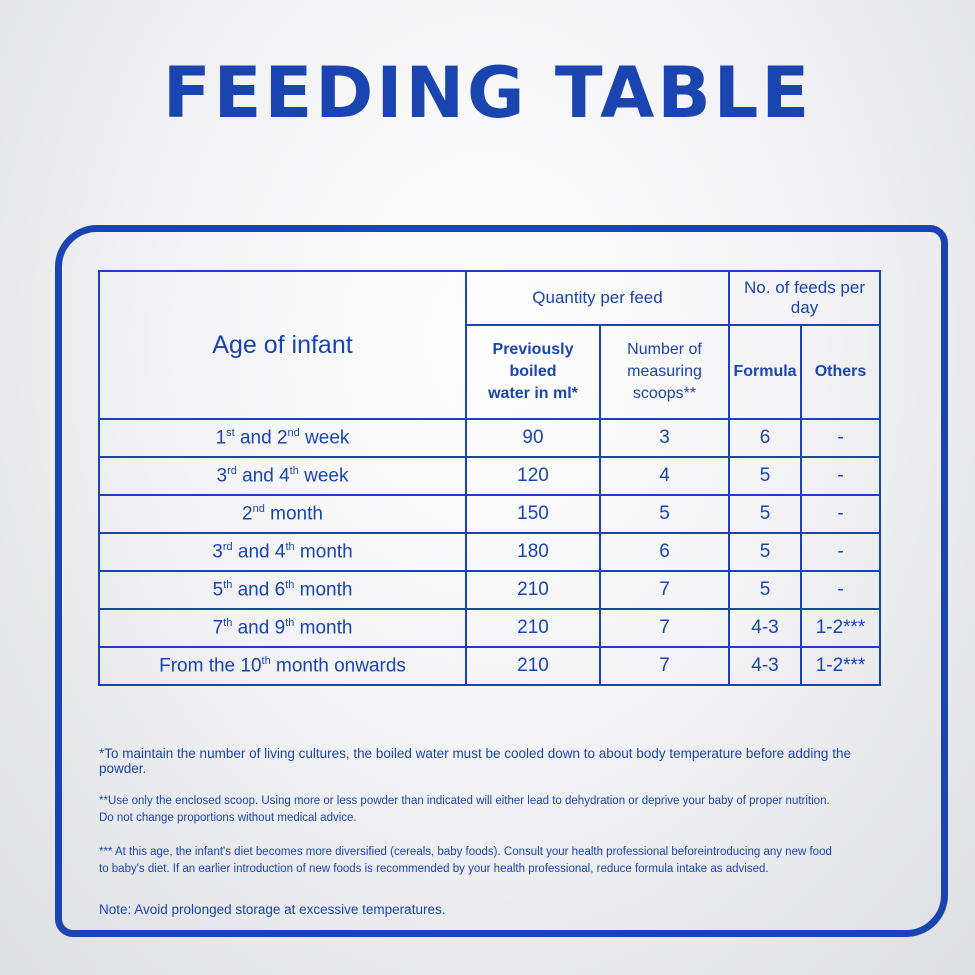  I want to click on age-cell: From the 10th month onwards, so click(282, 666).